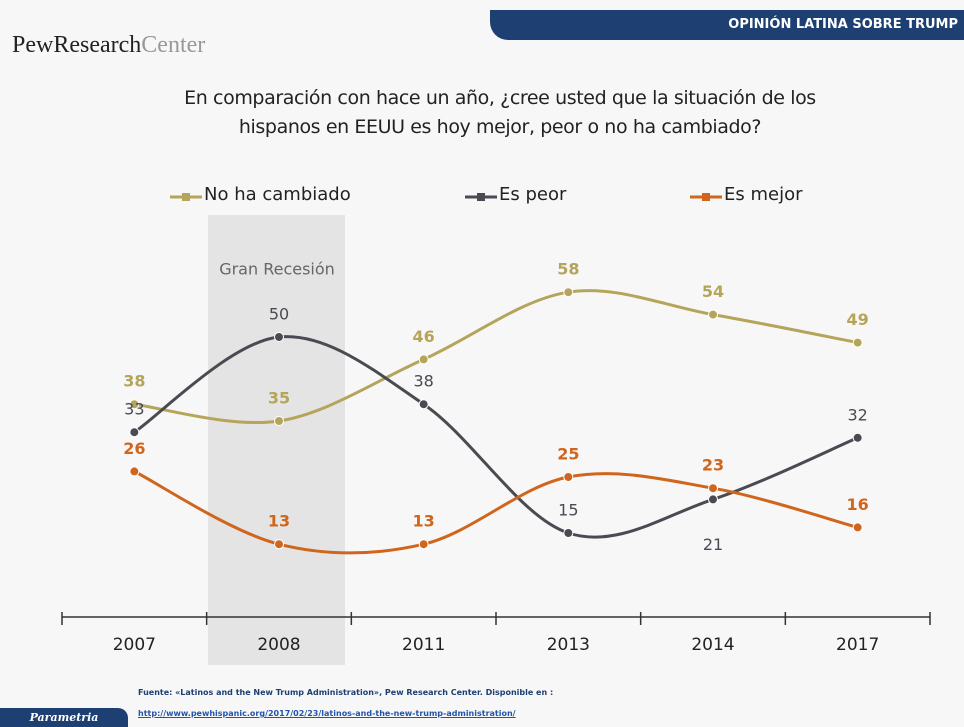  I want to click on data-label: 16, so click(858, 504).